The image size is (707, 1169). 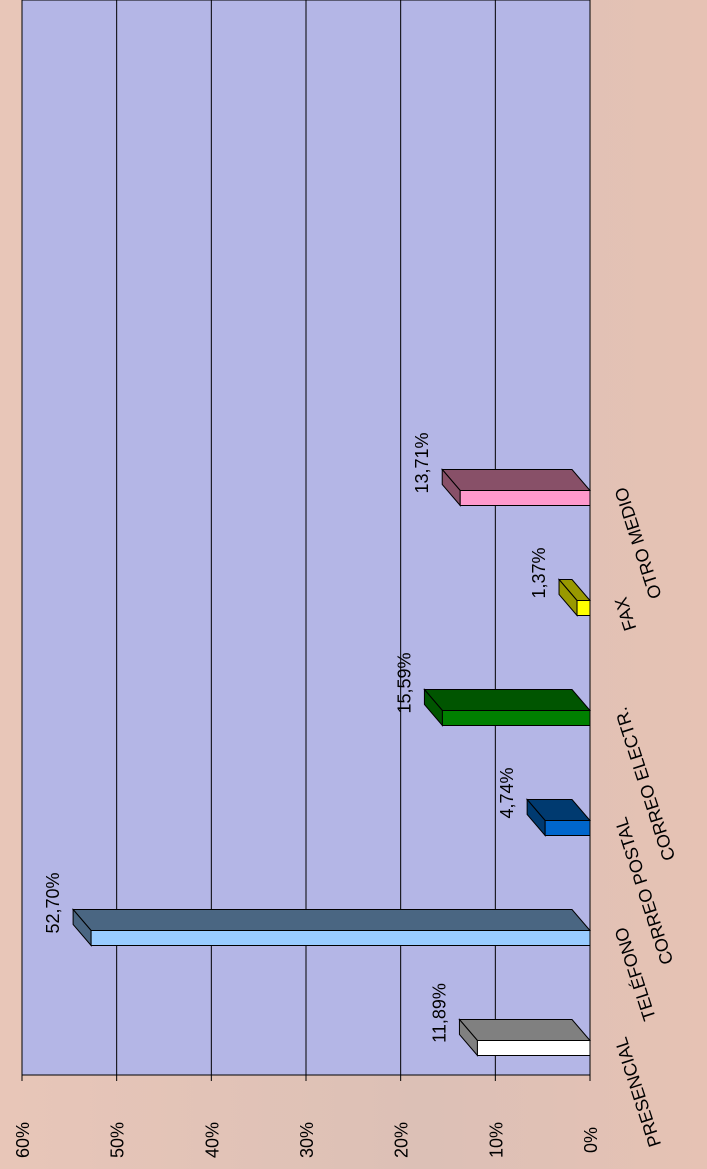 I want to click on y-tick-label: 30%, so click(x=307, y=1140).